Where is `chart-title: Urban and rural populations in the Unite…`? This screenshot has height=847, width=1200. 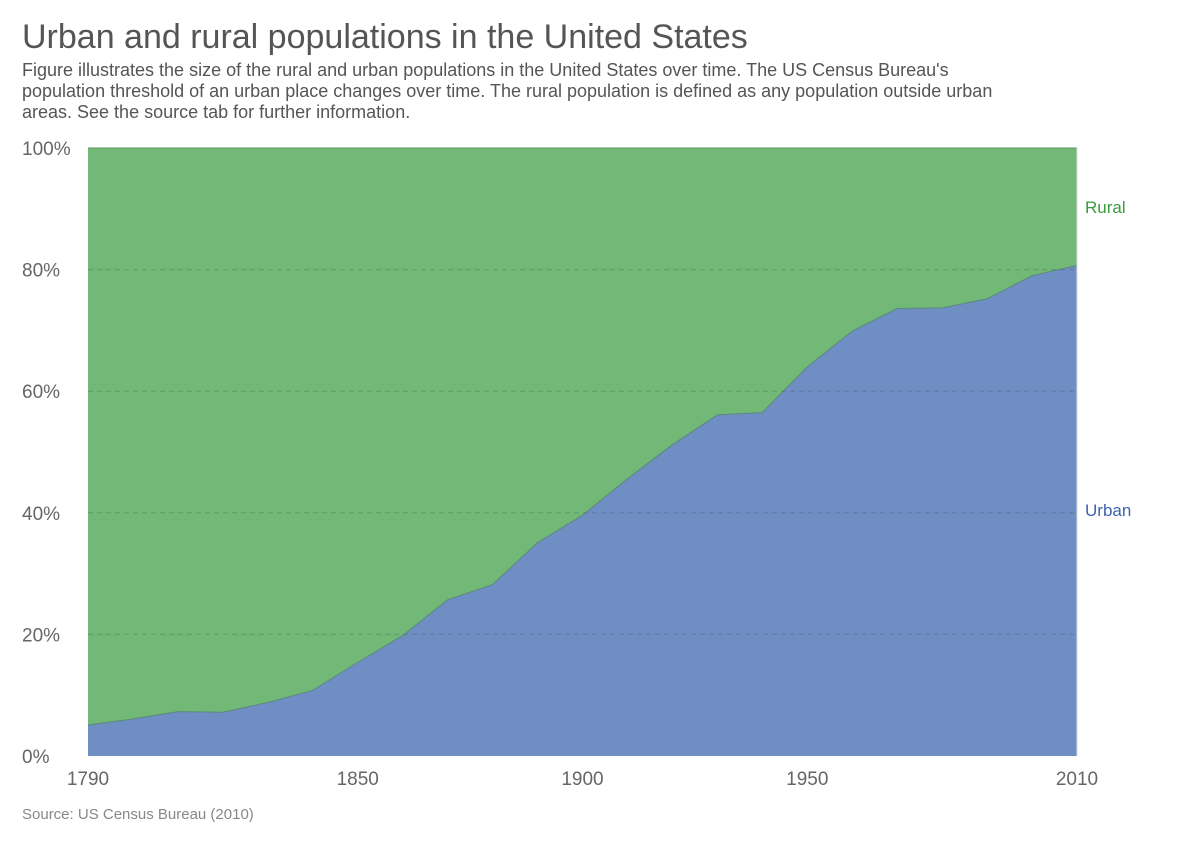 chart-title: Urban and rural populations in the Unite… is located at coordinates (385, 37).